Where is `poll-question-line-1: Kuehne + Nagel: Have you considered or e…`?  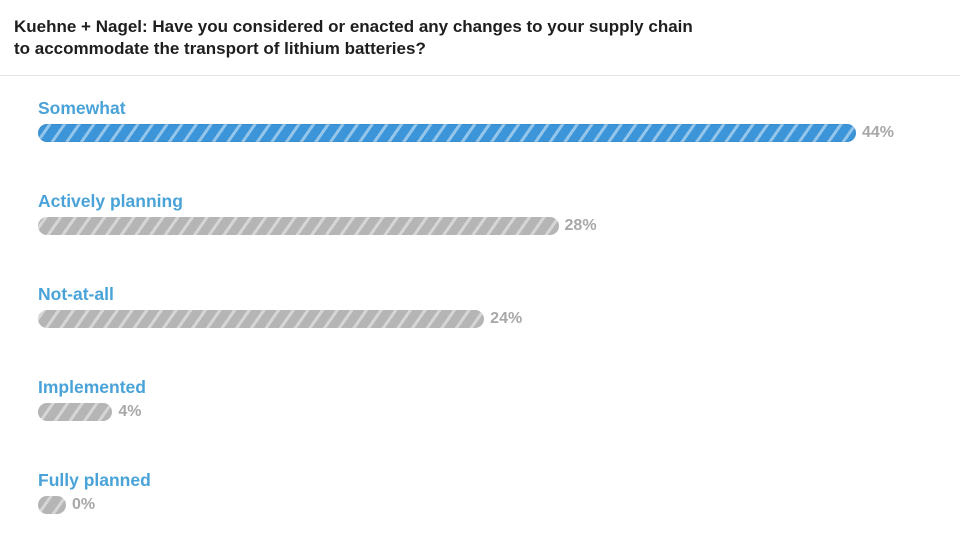
poll-question-line-1: Kuehne + Nagel: Have you considered or e… is located at coordinates (353, 26).